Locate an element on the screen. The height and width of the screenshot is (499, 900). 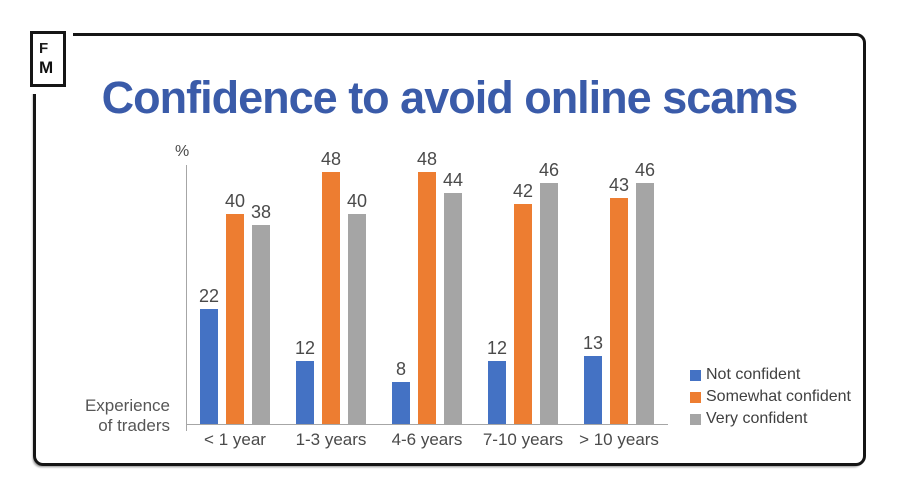
bar-value-label: 13 is located at coordinates (593, 342).